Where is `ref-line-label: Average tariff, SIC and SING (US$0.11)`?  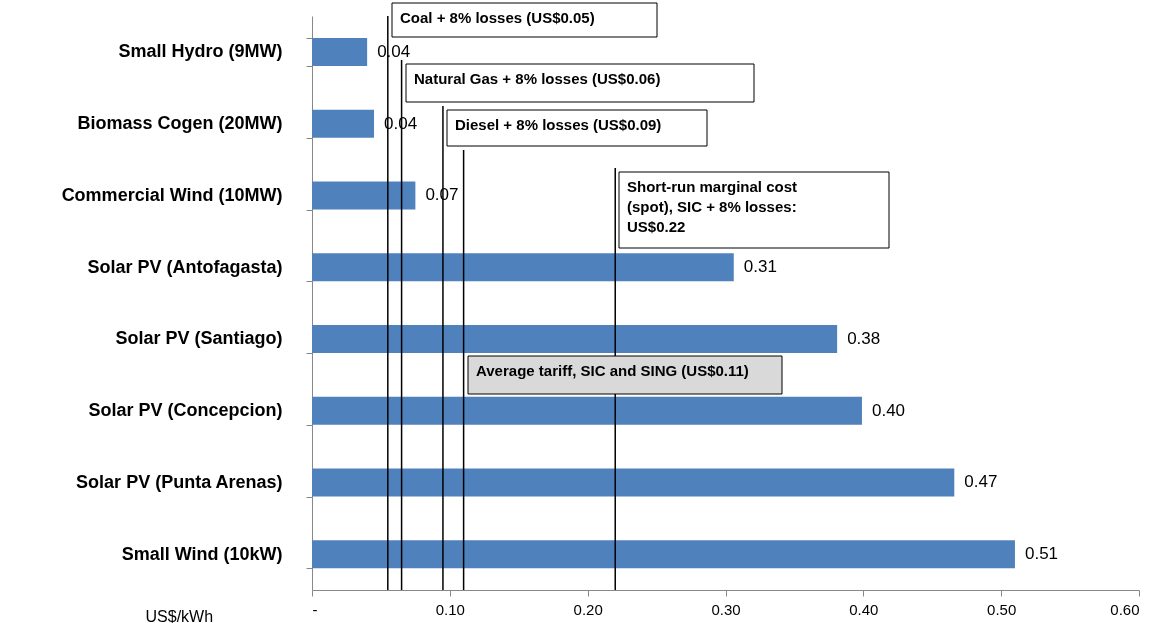 ref-line-label: Average tariff, SIC and SING (US$0.11) is located at coordinates (612, 370).